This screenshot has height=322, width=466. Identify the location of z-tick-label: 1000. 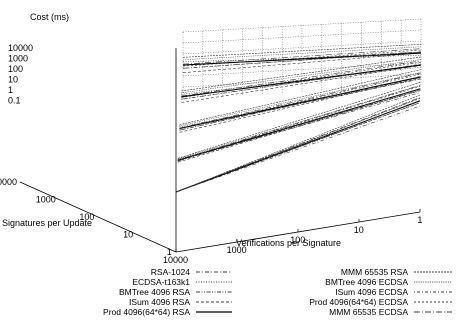
(18, 59).